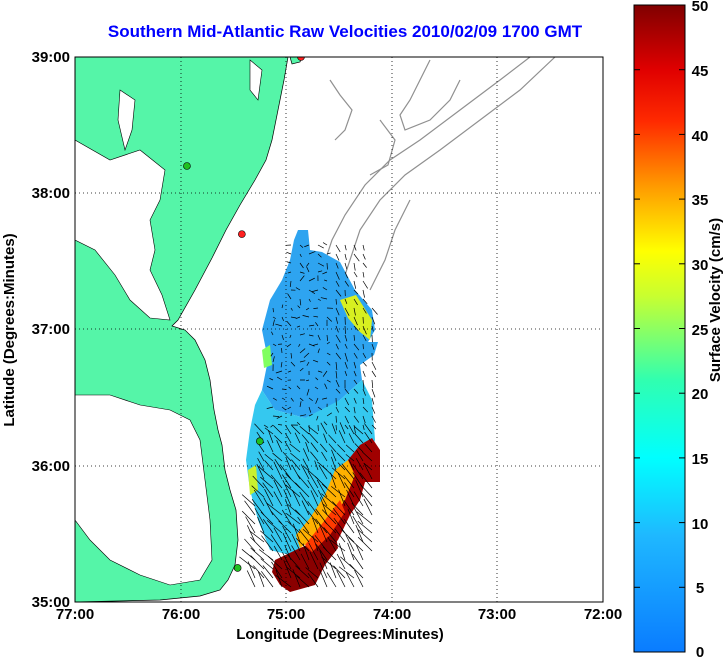 The height and width of the screenshot is (659, 724). What do you see at coordinates (9, 329) in the screenshot?
I see `y-axis-label: Latitude (Degrees:Minutes)` at bounding box center [9, 329].